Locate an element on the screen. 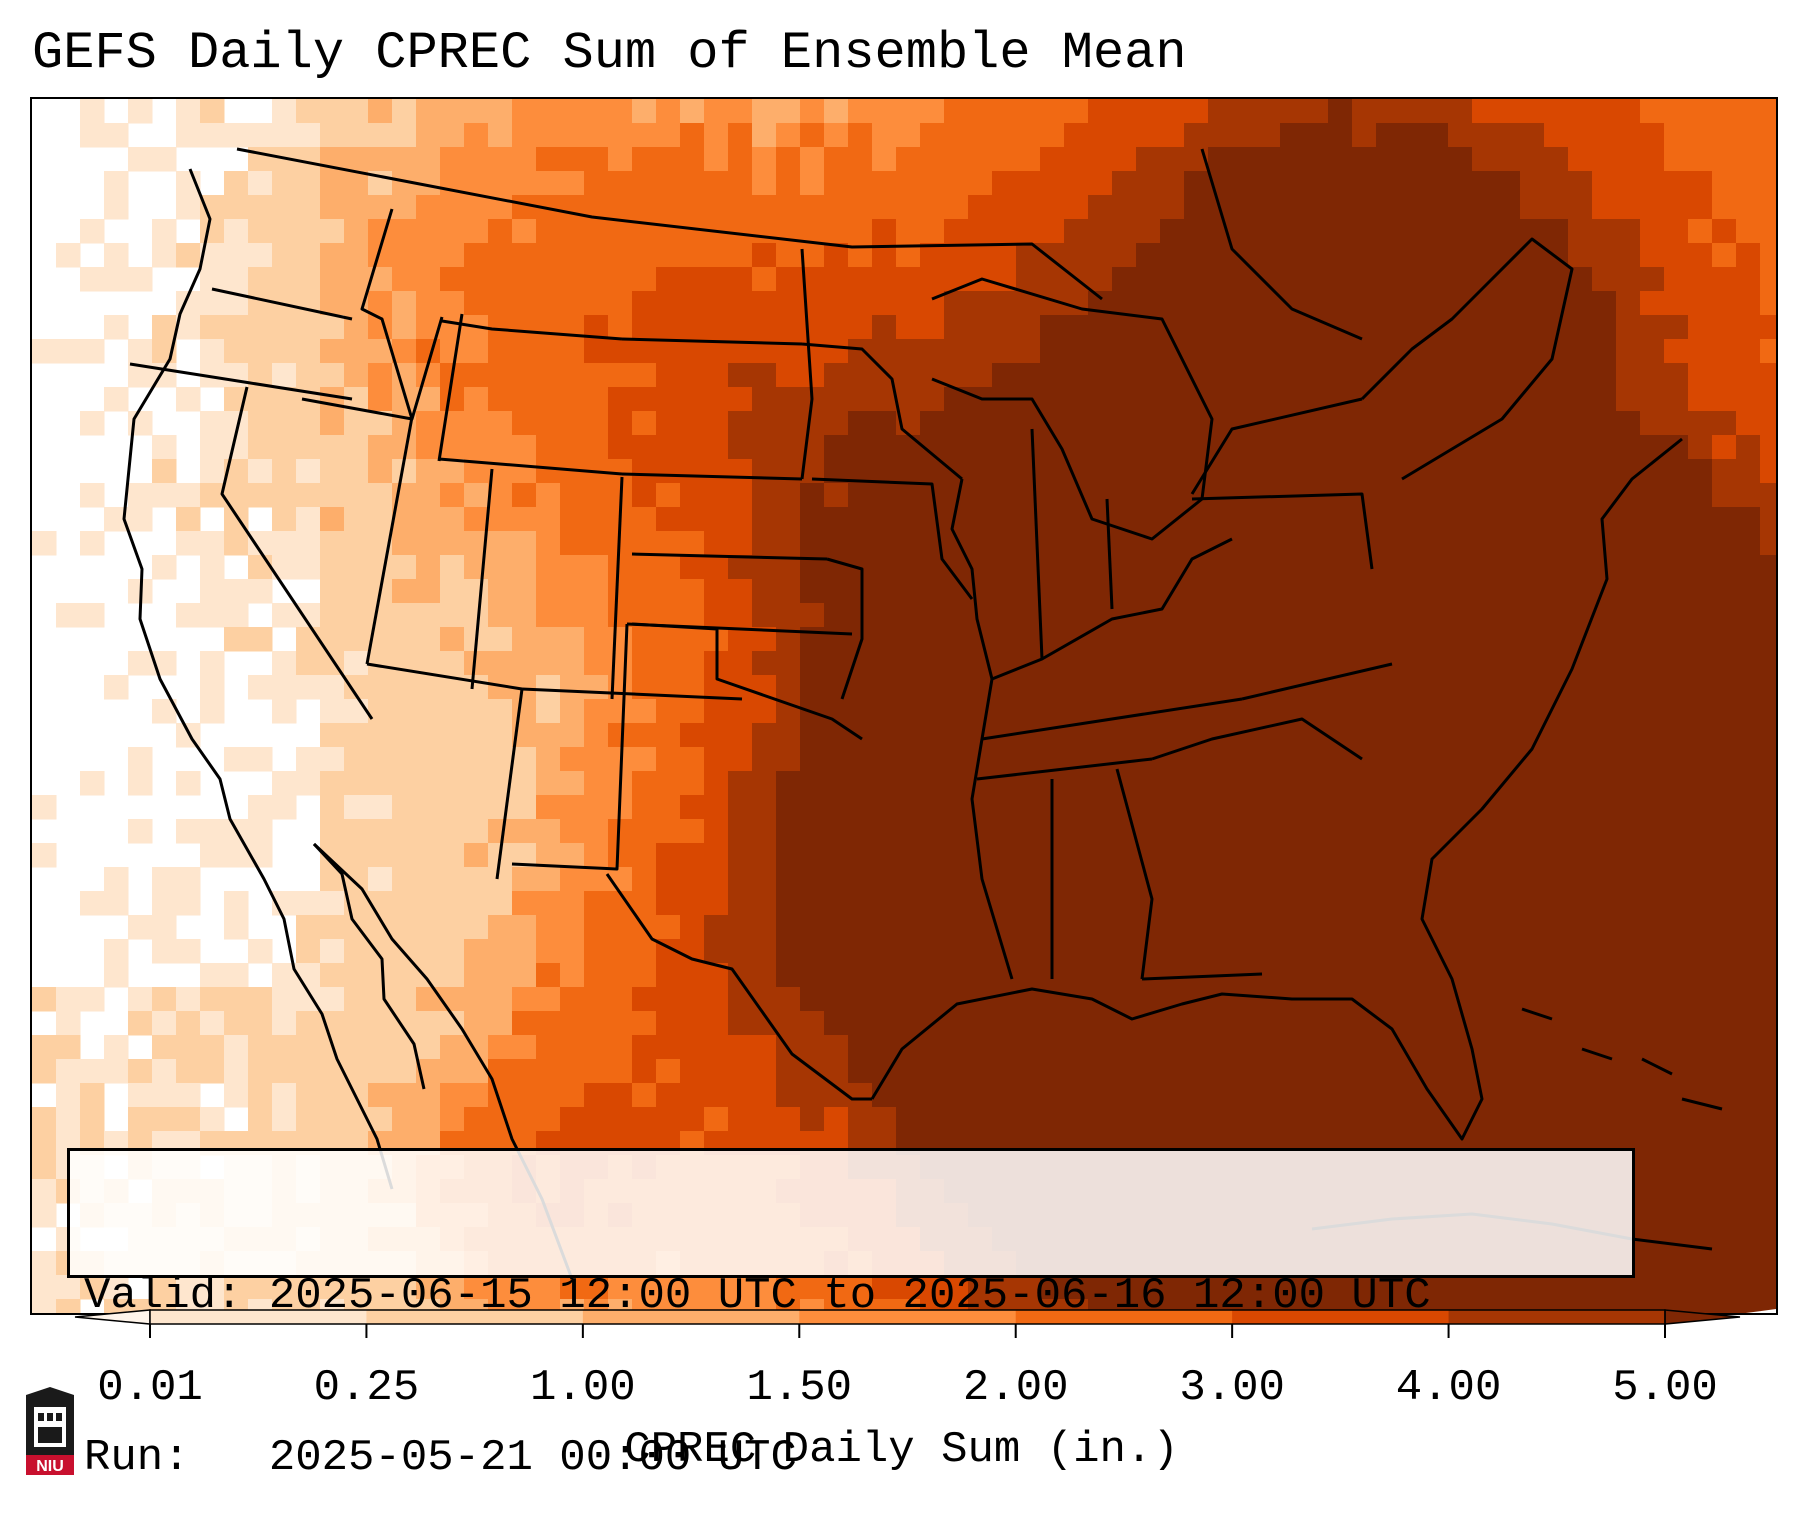 This screenshot has height=1539, width=1803. ia-mo-line is located at coordinates (892, 538).